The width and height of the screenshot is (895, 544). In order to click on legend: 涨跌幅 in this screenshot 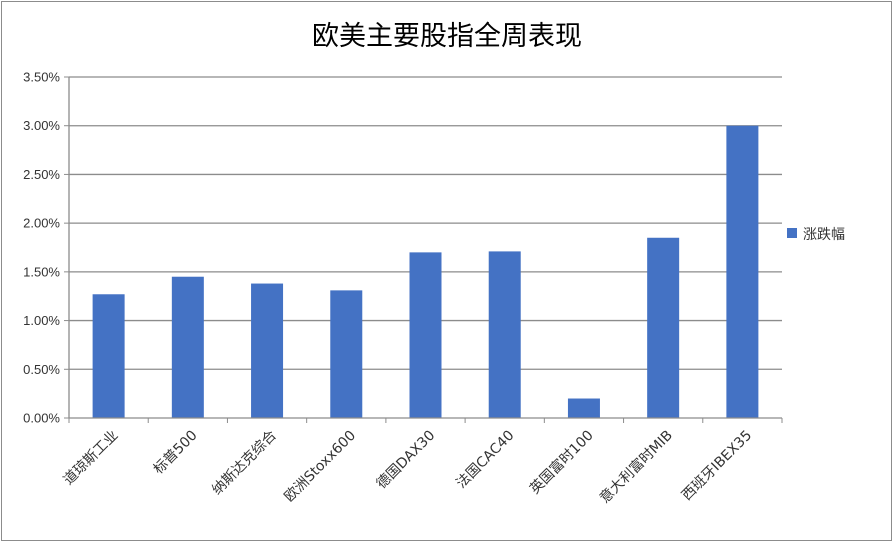, I will do `click(816, 235)`.